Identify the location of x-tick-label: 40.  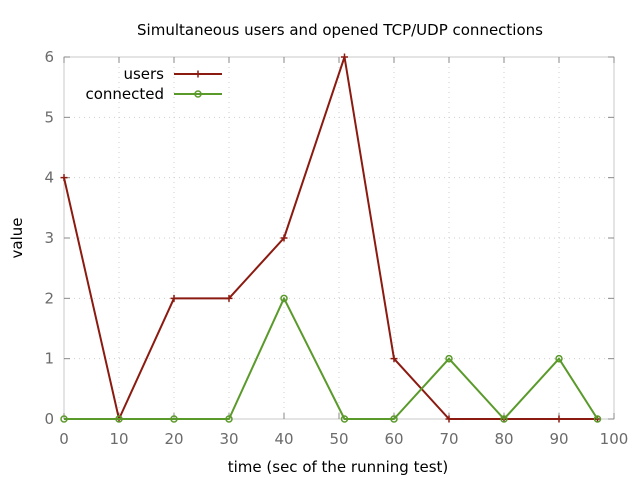
(283, 439).